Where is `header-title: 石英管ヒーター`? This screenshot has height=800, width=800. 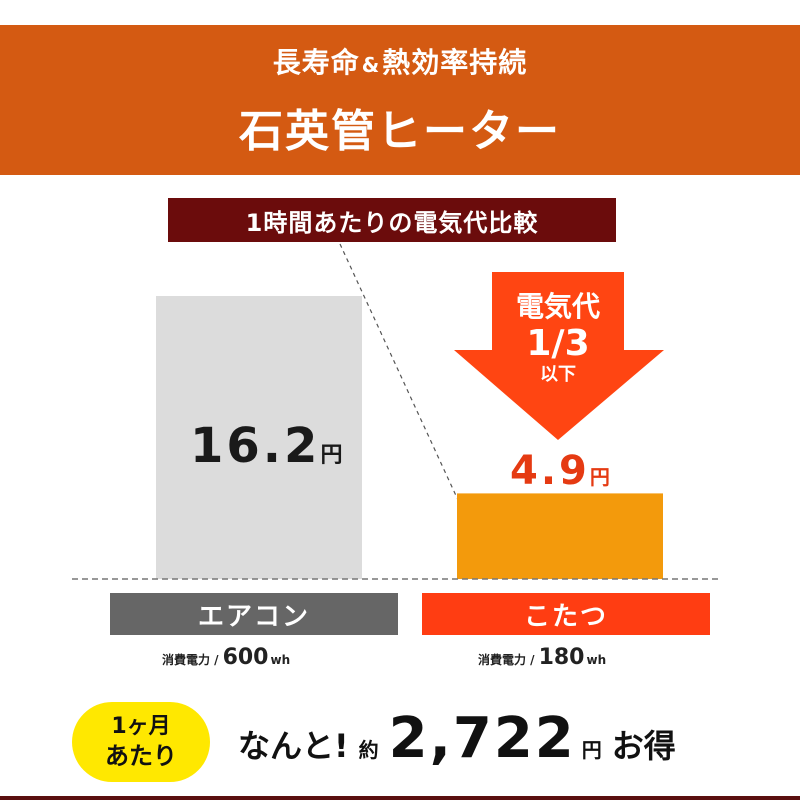
header-title: 石英管ヒーター is located at coordinates (400, 131).